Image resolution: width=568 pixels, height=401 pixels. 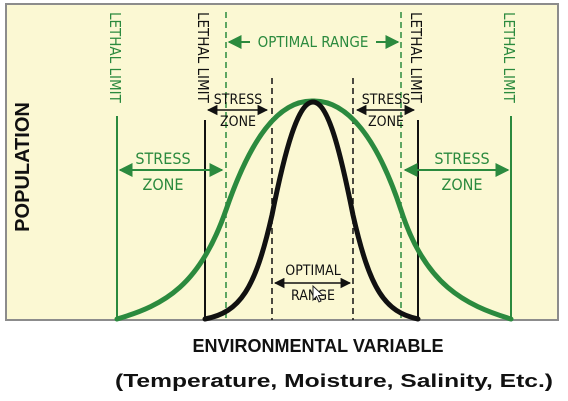 What do you see at coordinates (386, 122) in the screenshot?
I see `right-black-zone-label: ZONE` at bounding box center [386, 122].